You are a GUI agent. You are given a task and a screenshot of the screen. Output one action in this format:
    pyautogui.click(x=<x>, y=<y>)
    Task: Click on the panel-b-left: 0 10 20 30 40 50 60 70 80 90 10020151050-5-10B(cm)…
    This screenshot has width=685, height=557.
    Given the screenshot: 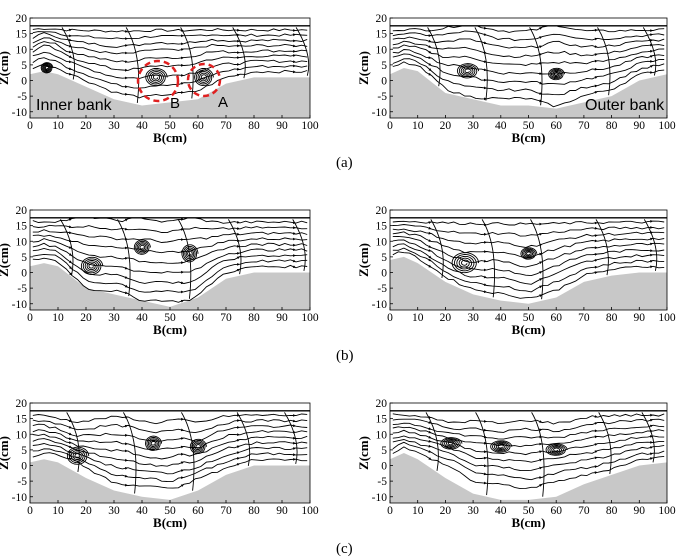 What is the action you would take?
    pyautogui.click(x=159, y=271)
    